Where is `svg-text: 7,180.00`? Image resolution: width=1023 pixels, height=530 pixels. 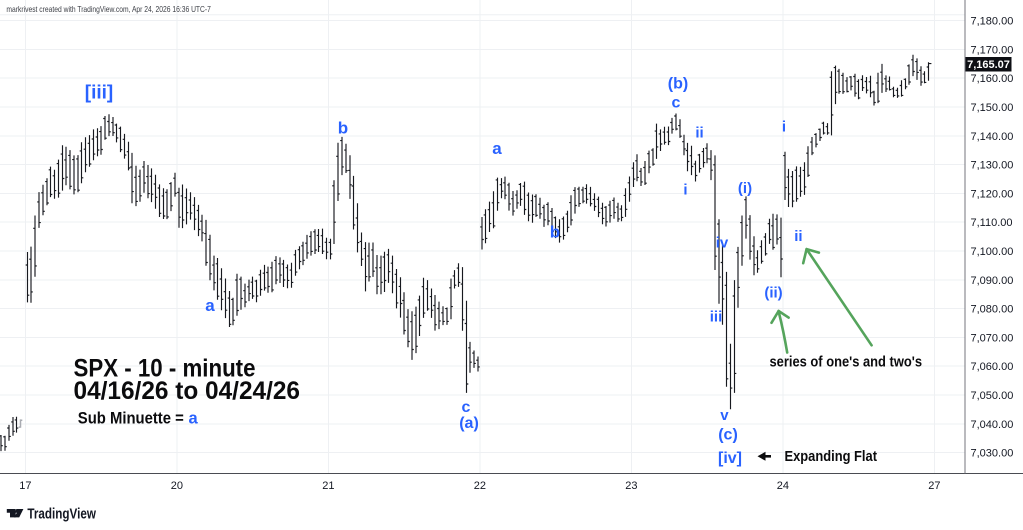
svg-text: 7,180.00 is located at coordinates (992, 22).